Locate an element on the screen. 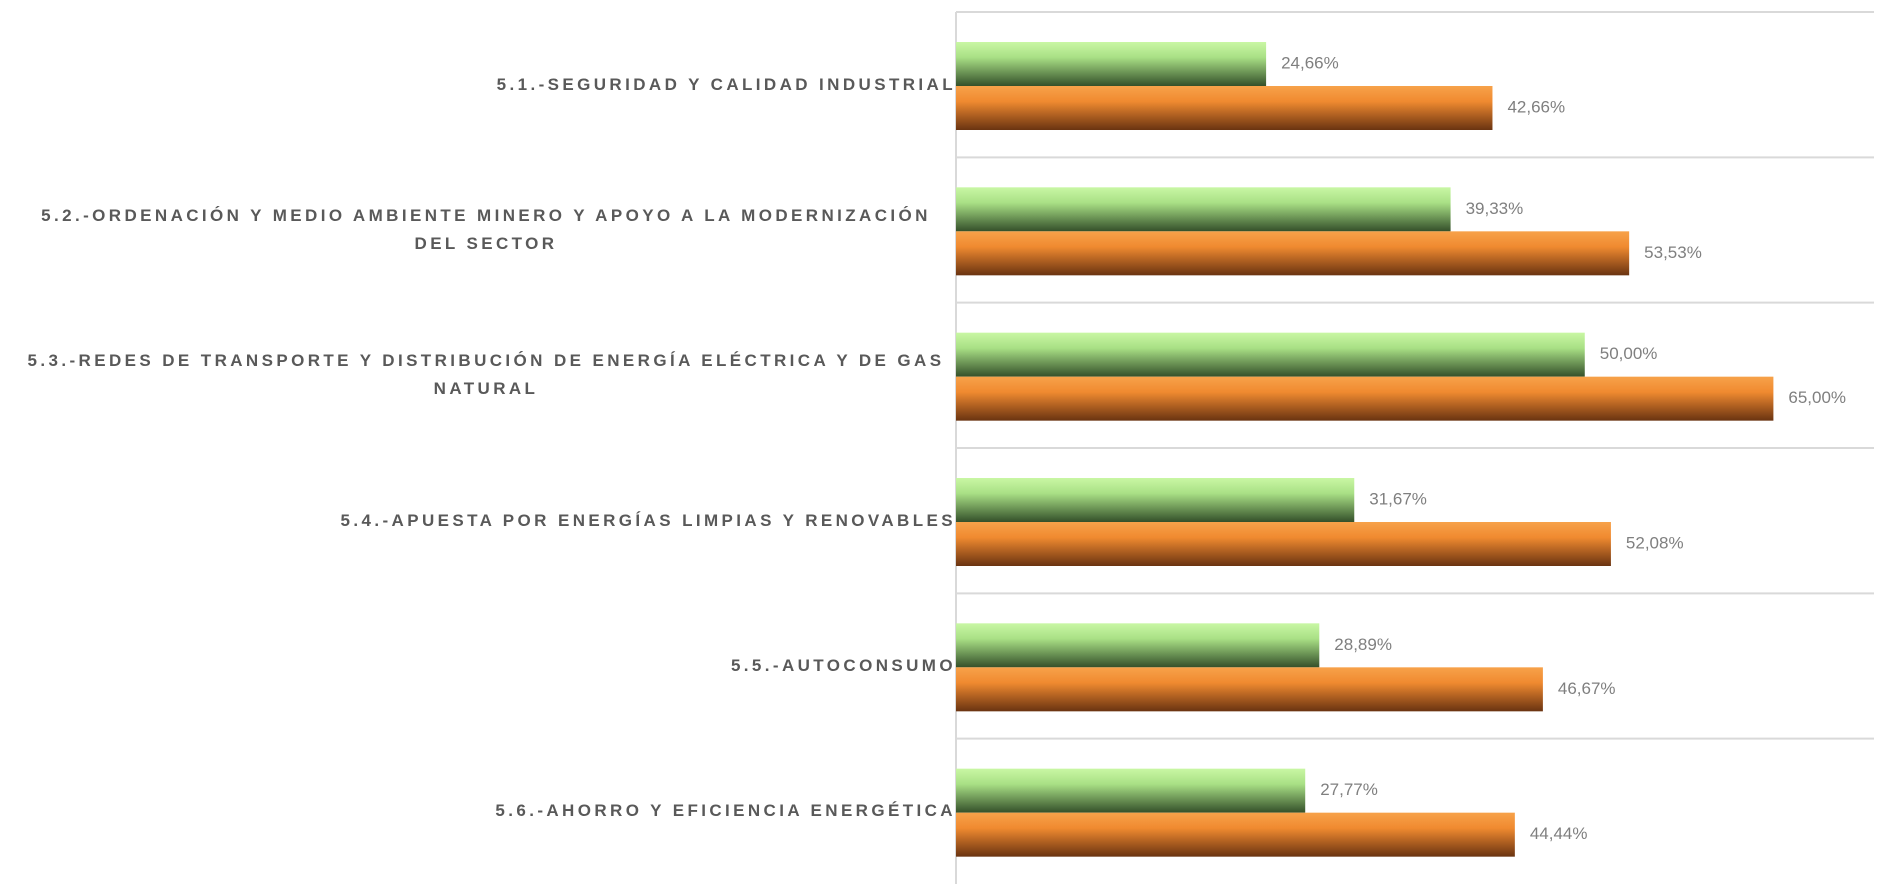 The width and height of the screenshot is (1890, 884). category-text: 5.5.-AUTOCONSUMO is located at coordinates (843, 665).